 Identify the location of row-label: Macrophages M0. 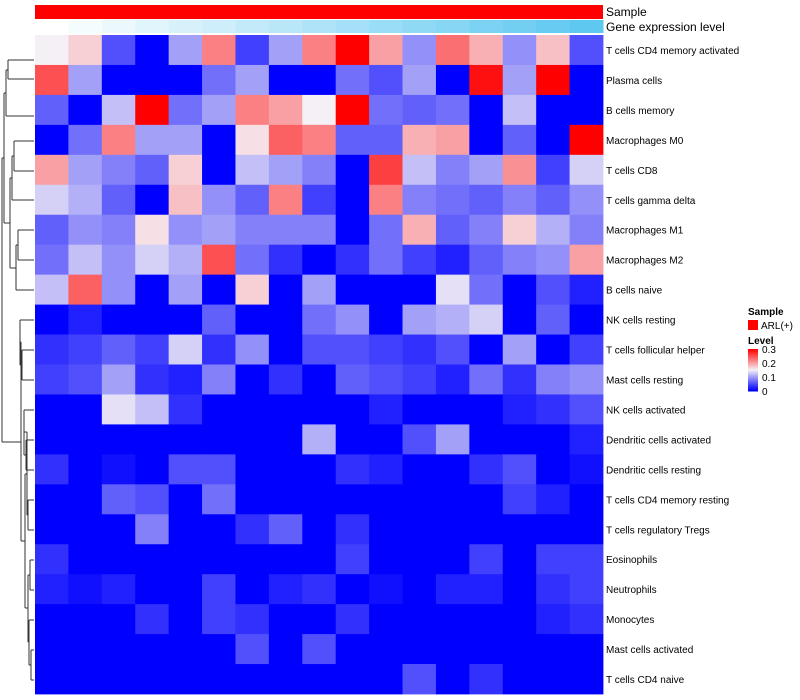
(645, 141).